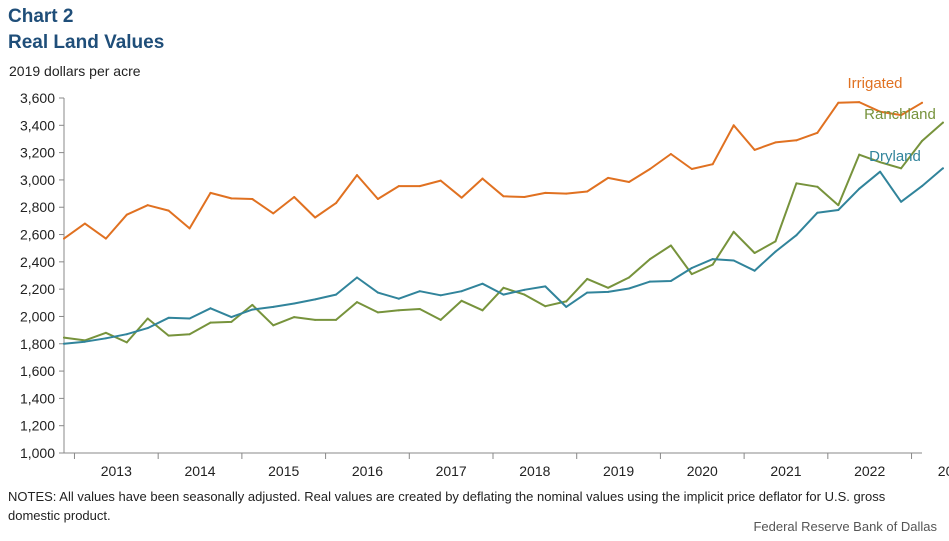 This screenshot has width=949, height=541. What do you see at coordinates (37, 153) in the screenshot?
I see `y-tick-label: 3,200` at bounding box center [37, 153].